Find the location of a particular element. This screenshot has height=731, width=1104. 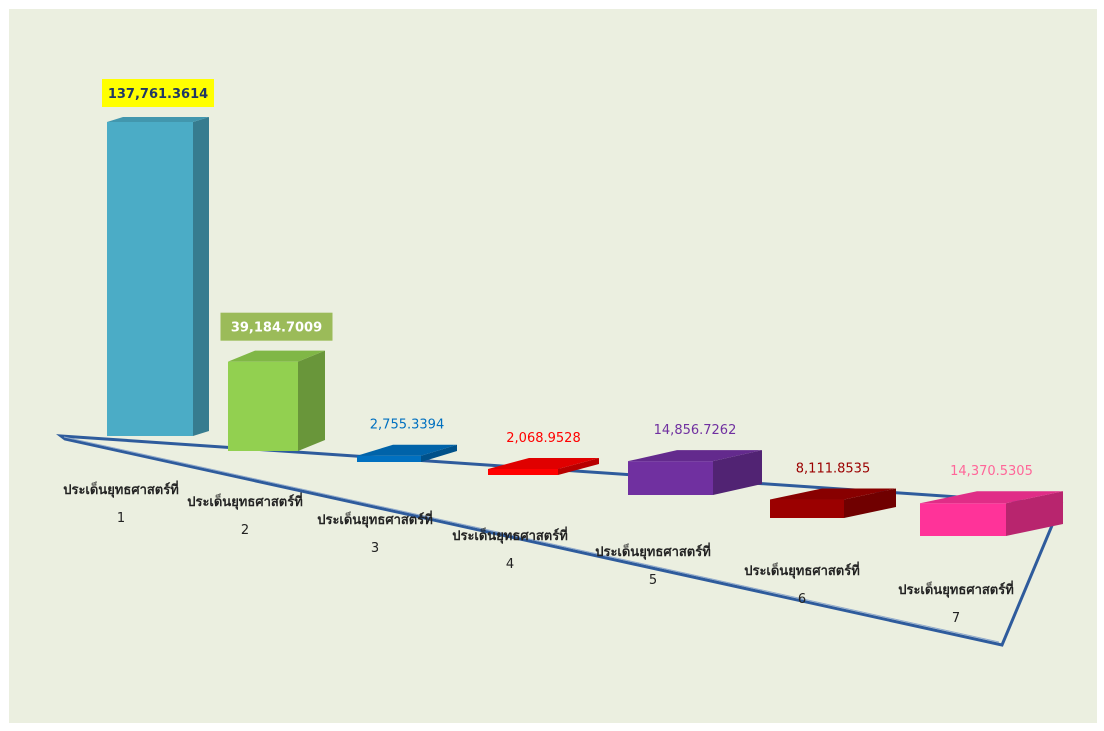

value-label-6: 8,111.8535 is located at coordinates (833, 469).